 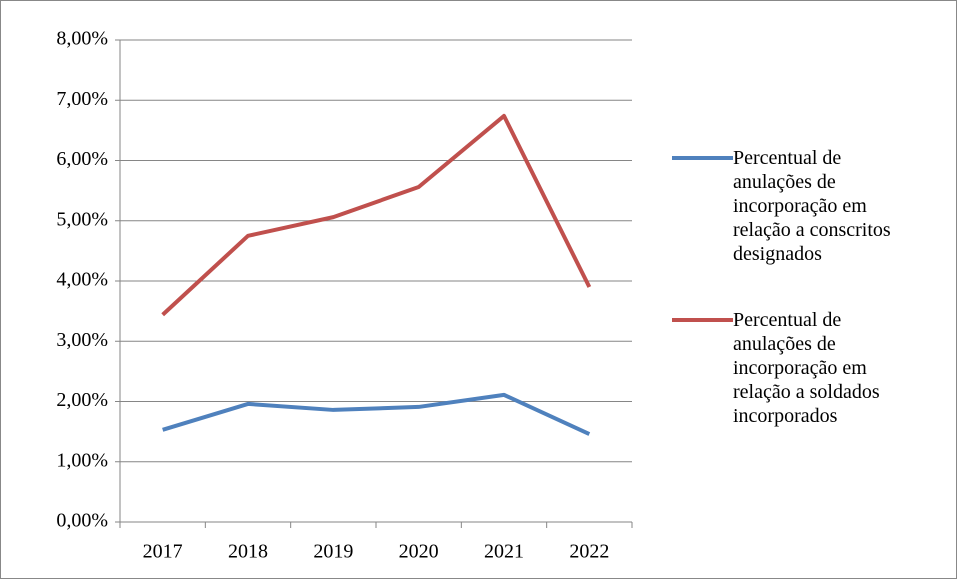 I want to click on x-tick-label: 2017, so click(x=163, y=552).